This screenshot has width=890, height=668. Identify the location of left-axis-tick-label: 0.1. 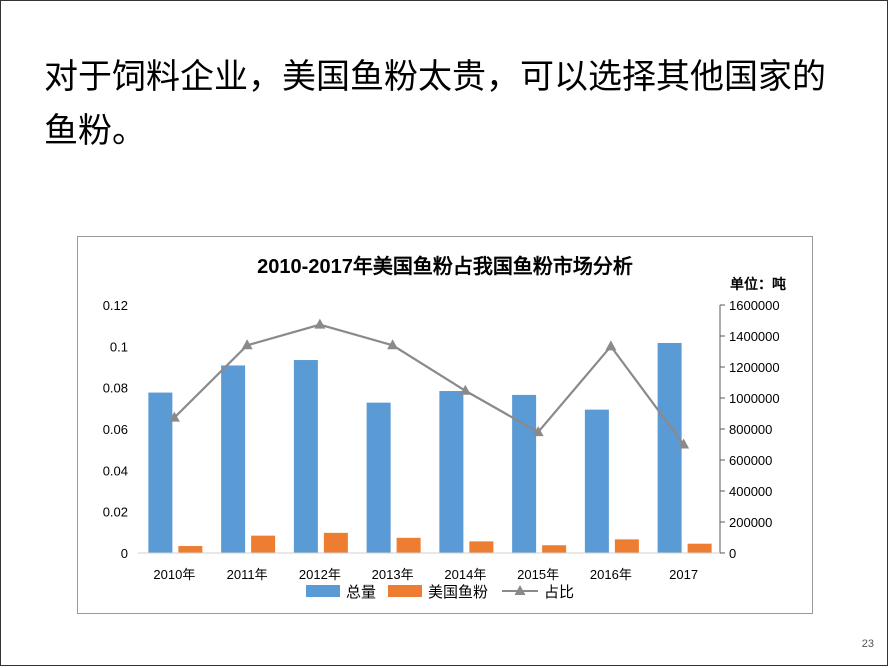
(119, 346).